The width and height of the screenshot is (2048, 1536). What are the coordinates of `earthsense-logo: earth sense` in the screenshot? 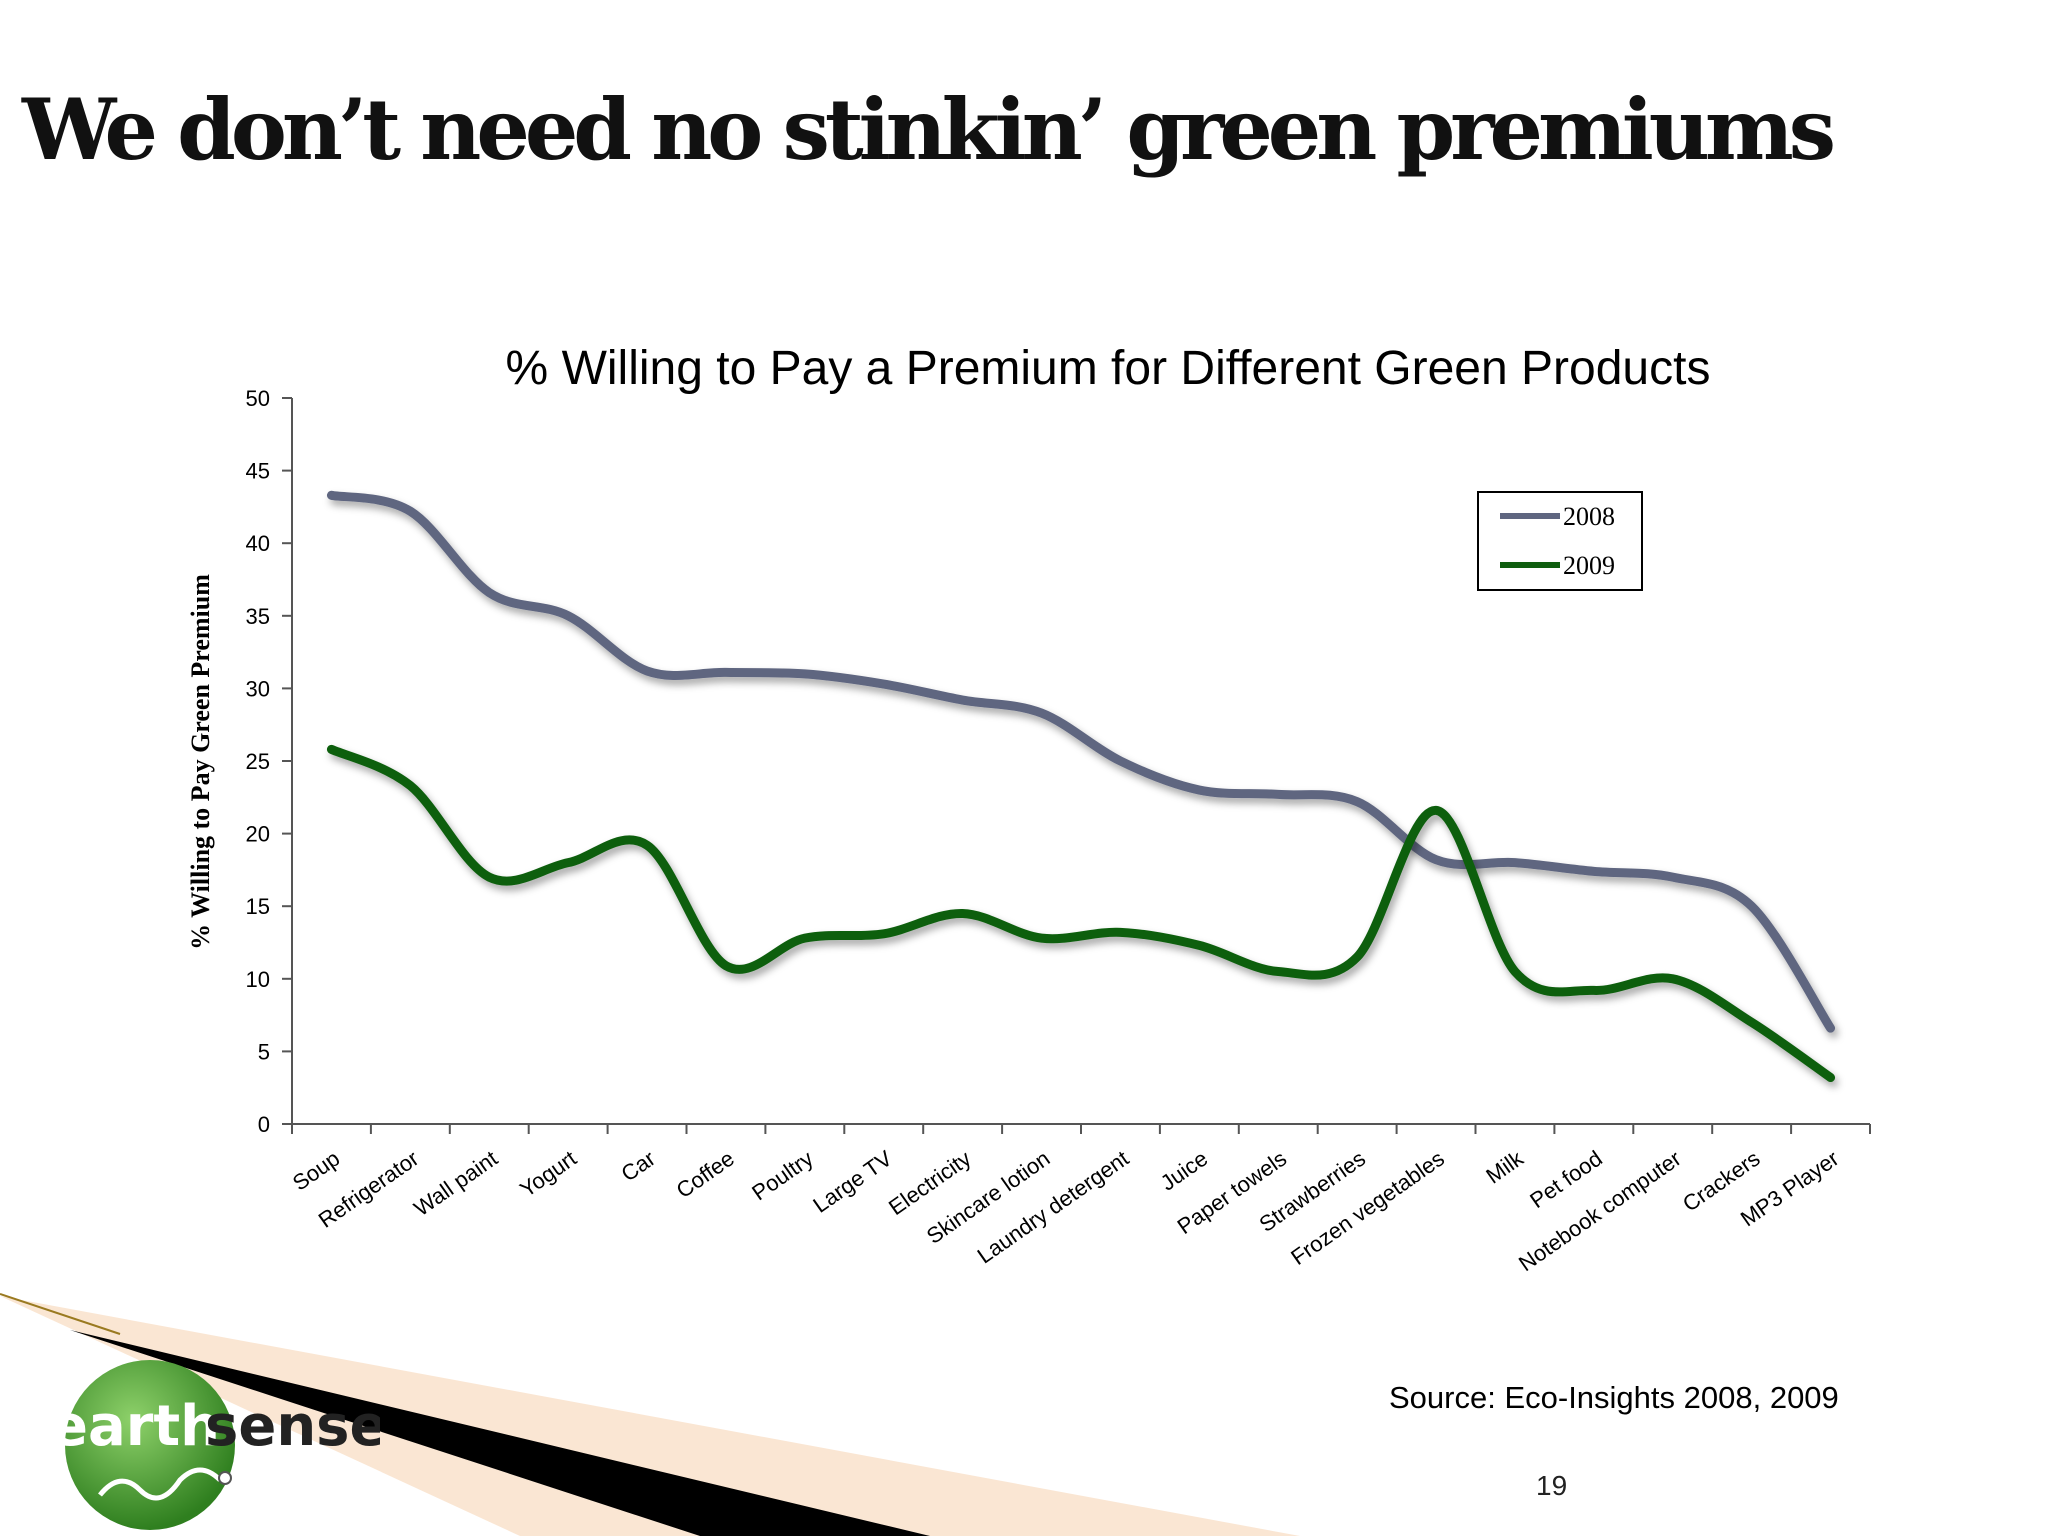 It's located at (214, 1442).